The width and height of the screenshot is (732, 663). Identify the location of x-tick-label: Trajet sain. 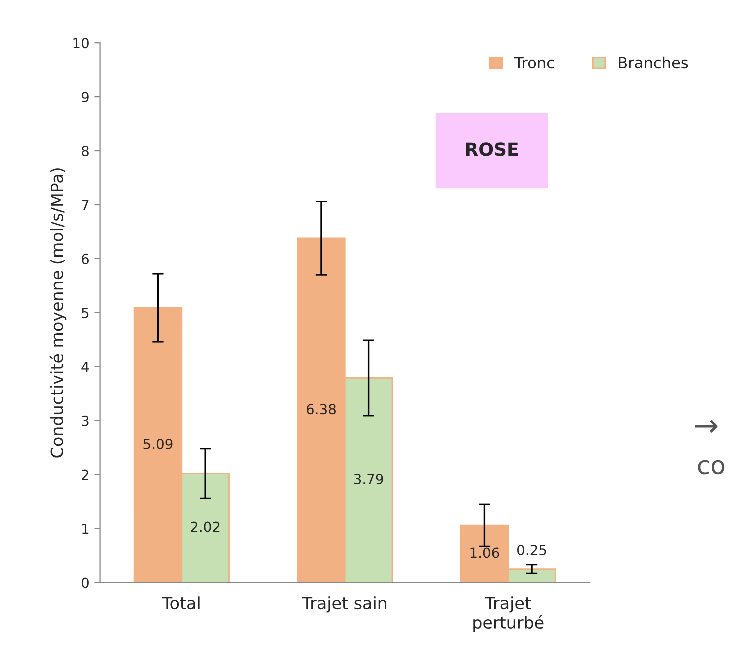
(344, 604).